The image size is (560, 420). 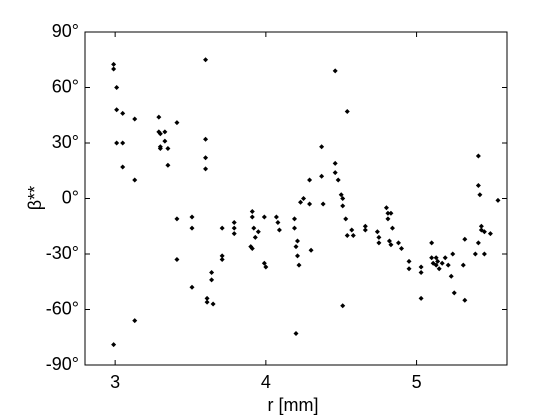 I want to click on y-tick-label: -30°, so click(x=62, y=253).